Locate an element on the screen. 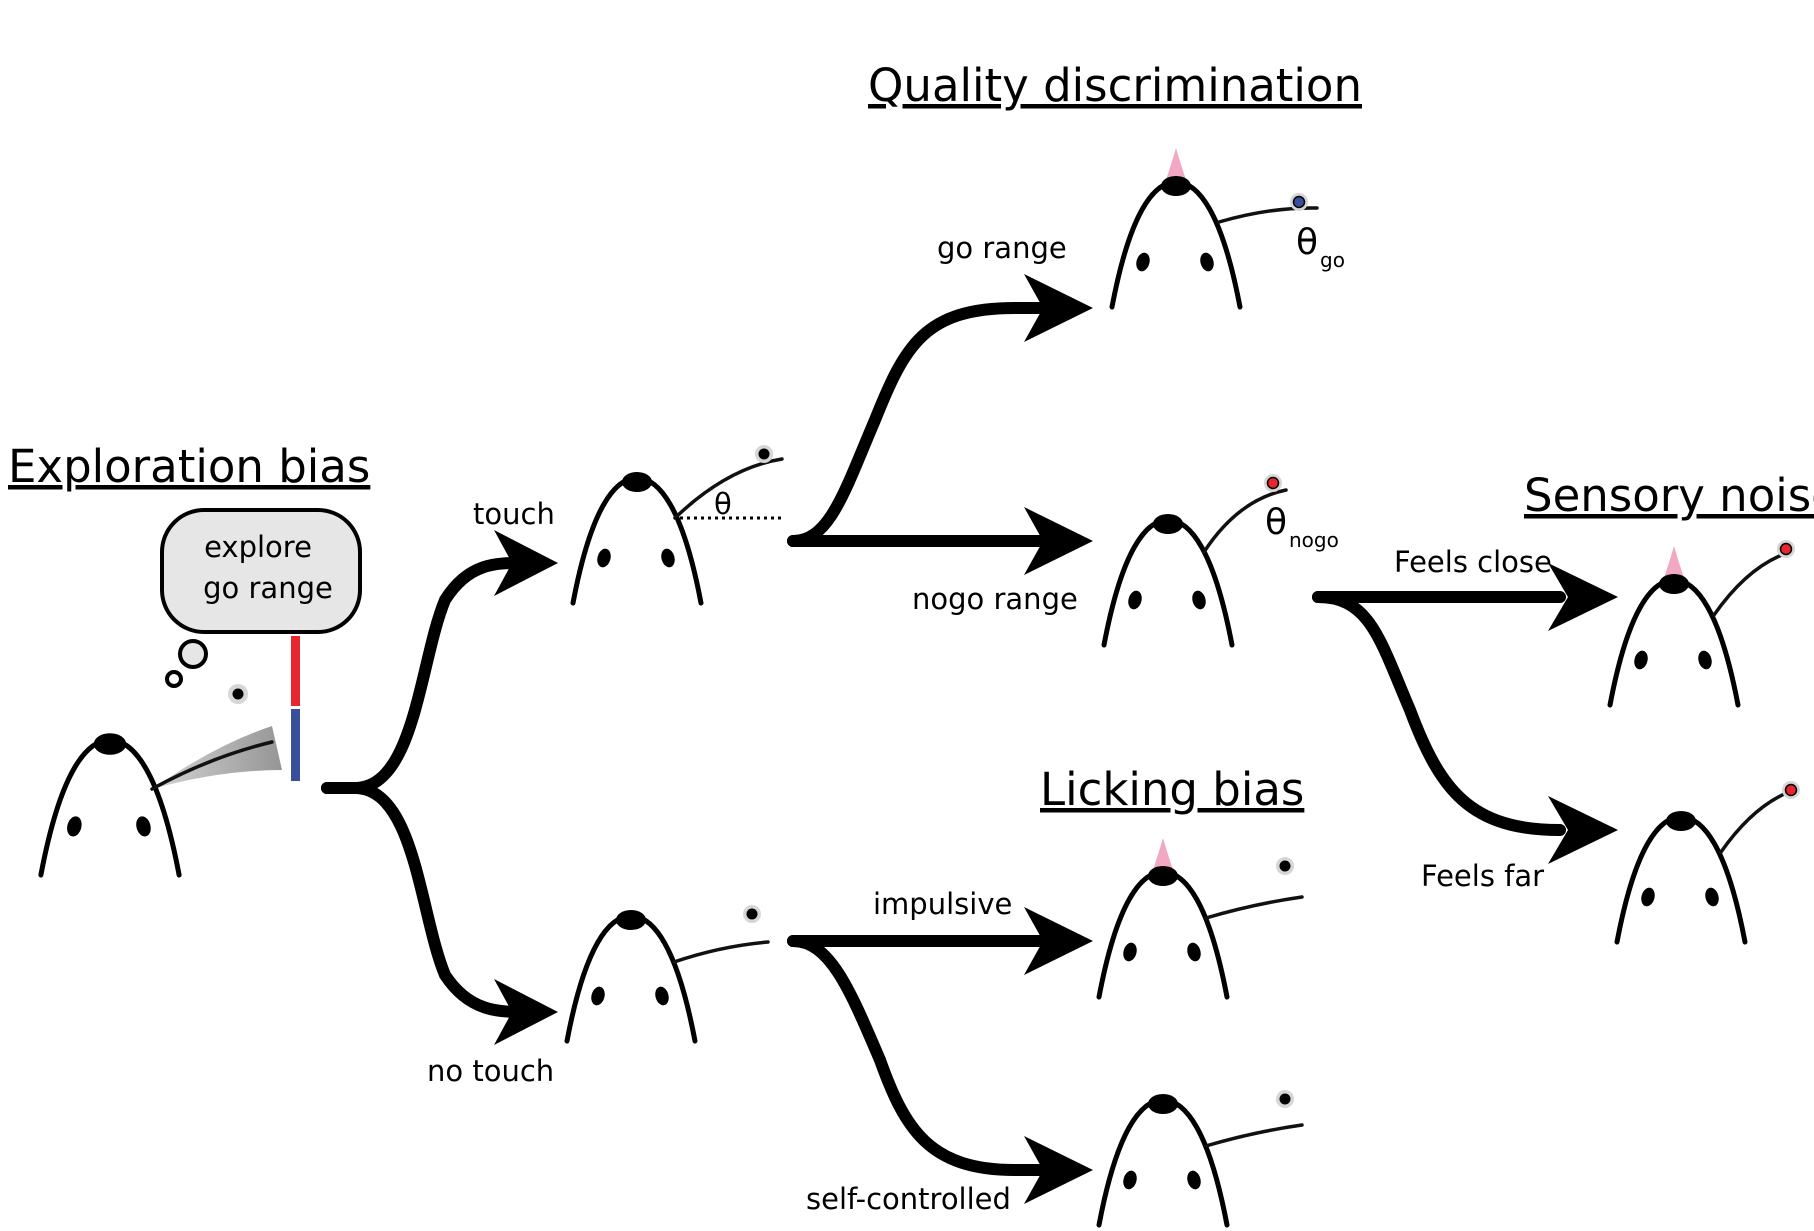 The height and width of the screenshot is (1231, 1814). arrow-head-touch is located at coordinates (526, 563).